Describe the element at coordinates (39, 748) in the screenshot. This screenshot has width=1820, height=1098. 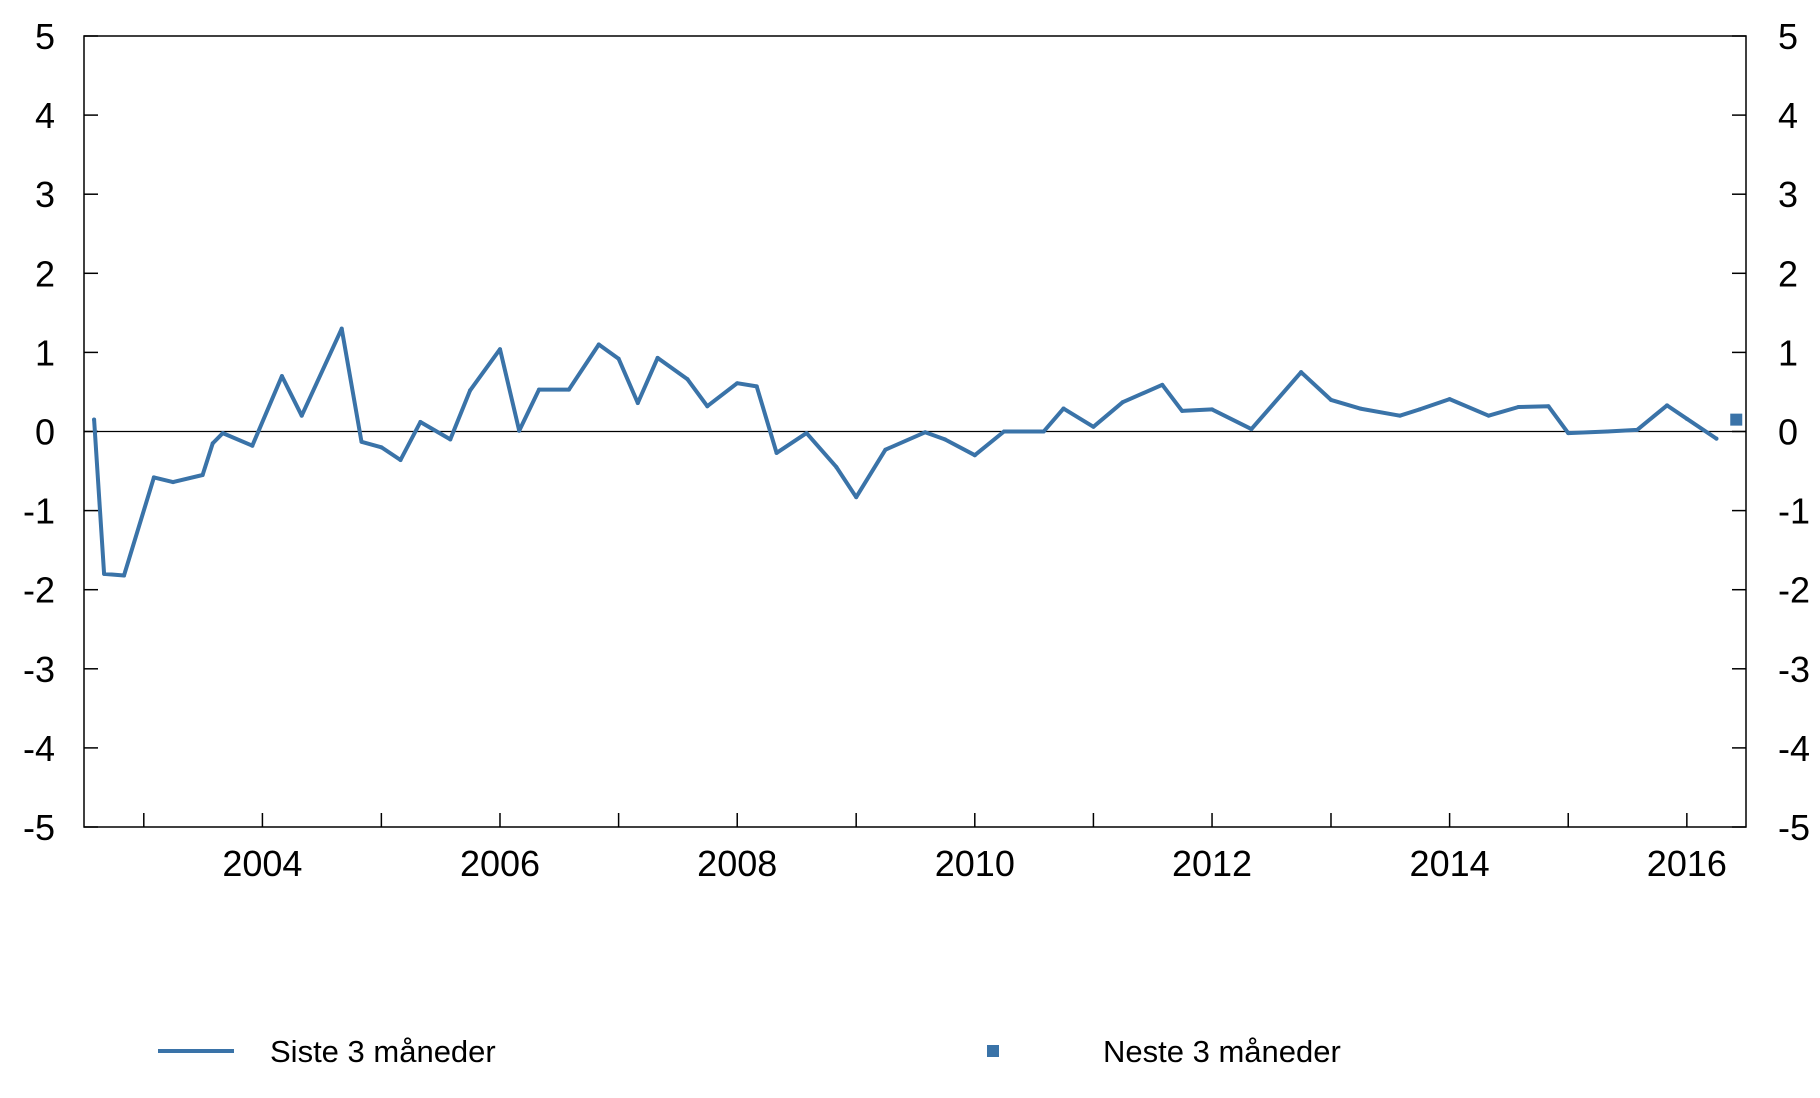
I see `y-tick-label-left: -4` at that location.